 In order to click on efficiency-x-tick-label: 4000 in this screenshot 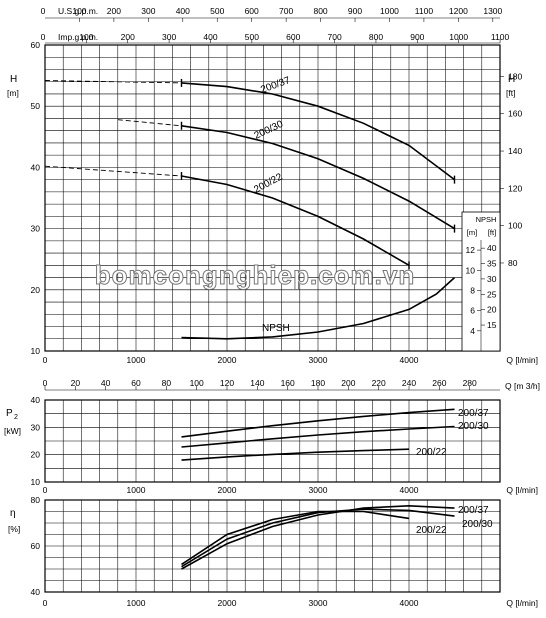, I will do `click(409, 603)`.